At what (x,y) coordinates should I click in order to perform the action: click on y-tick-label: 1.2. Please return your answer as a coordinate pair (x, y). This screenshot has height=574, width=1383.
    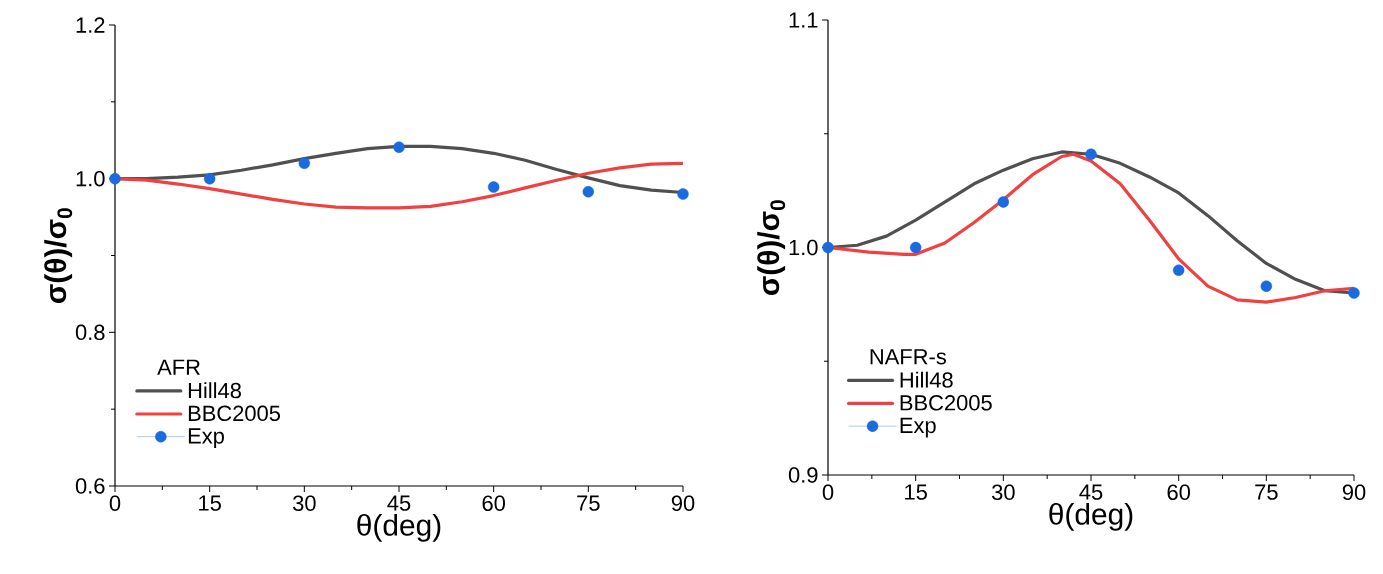
    Looking at the image, I should click on (90, 25).